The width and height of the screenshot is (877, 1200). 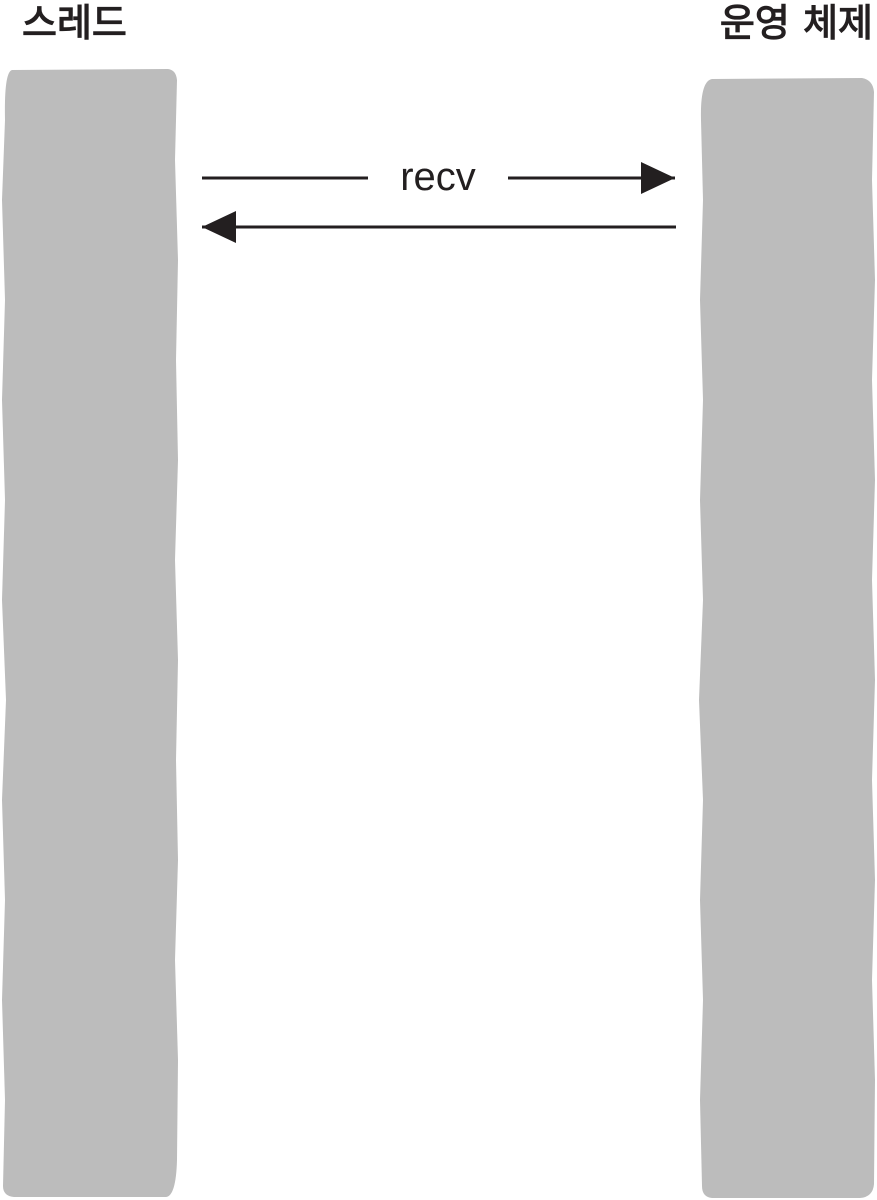 I want to click on os-lane-title: 운영 체제, so click(x=796, y=23).